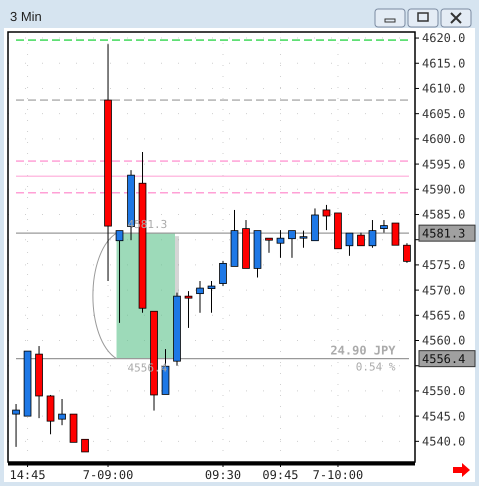  I want to click on annotation: 24.90 JPY, so click(363, 351).